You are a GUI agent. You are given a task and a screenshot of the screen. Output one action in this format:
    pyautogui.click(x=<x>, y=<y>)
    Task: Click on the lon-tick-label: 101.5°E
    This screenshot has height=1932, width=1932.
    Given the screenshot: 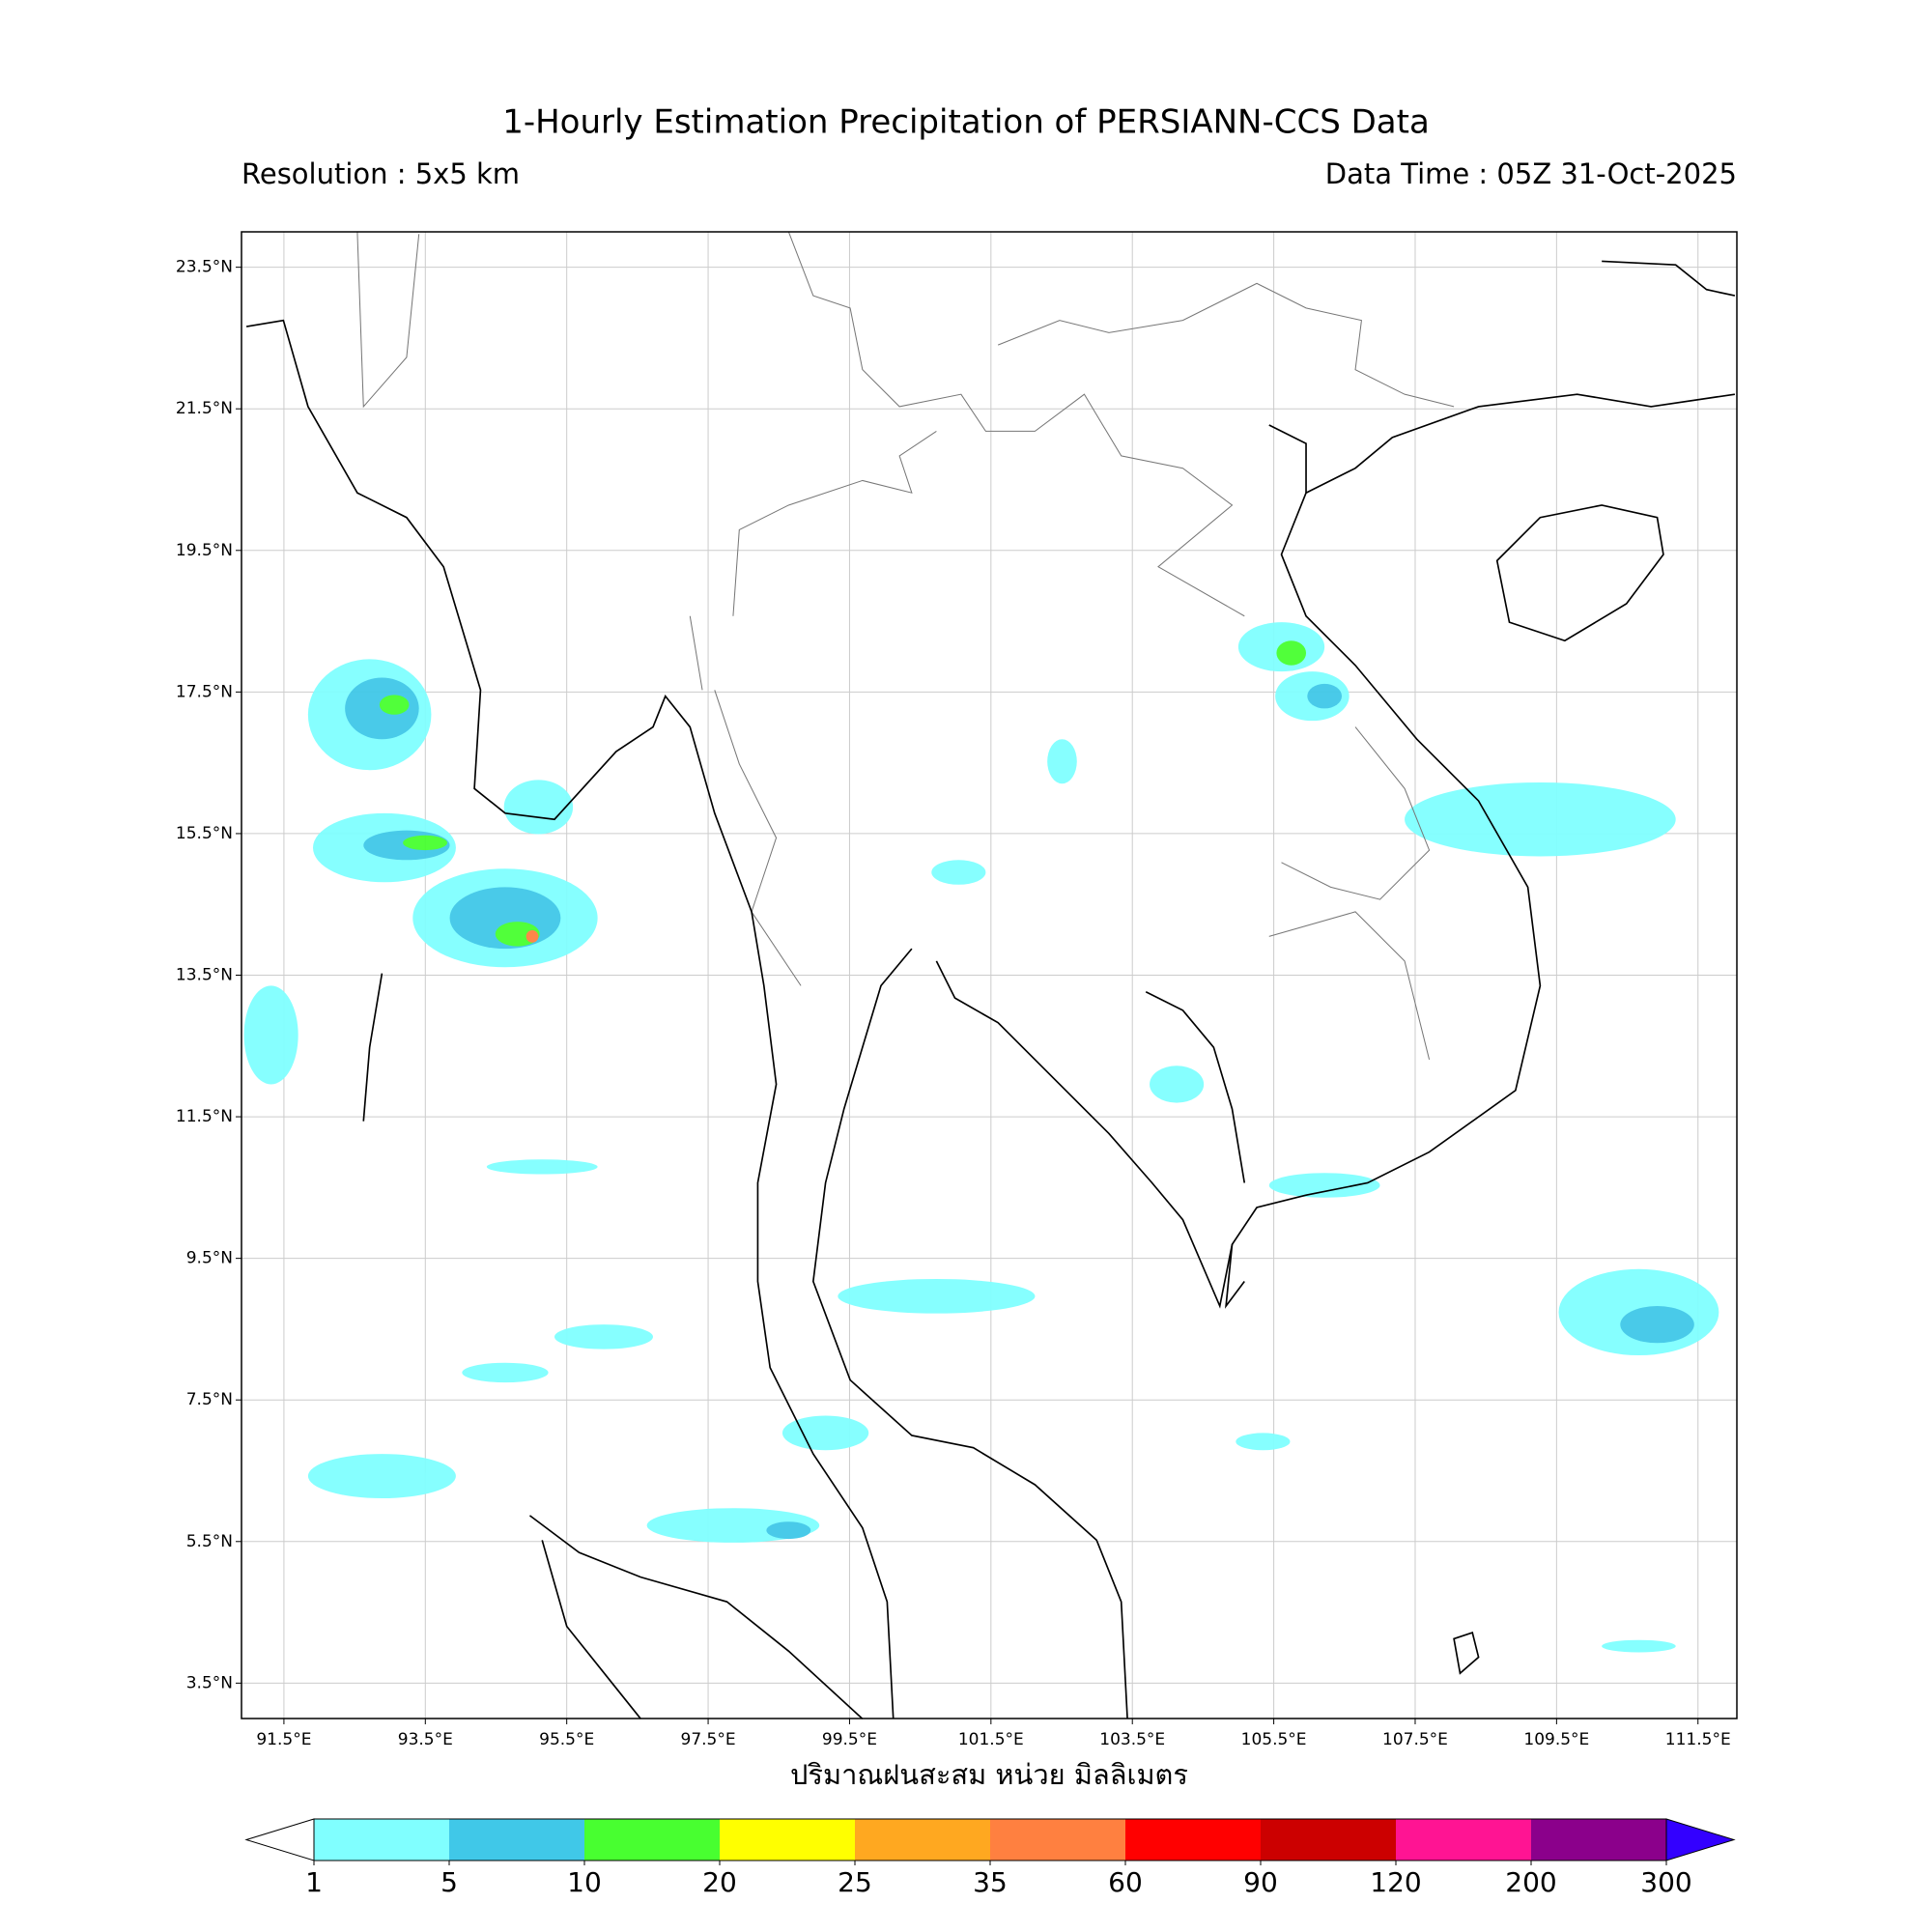 What is the action you would take?
    pyautogui.click(x=991, y=1739)
    